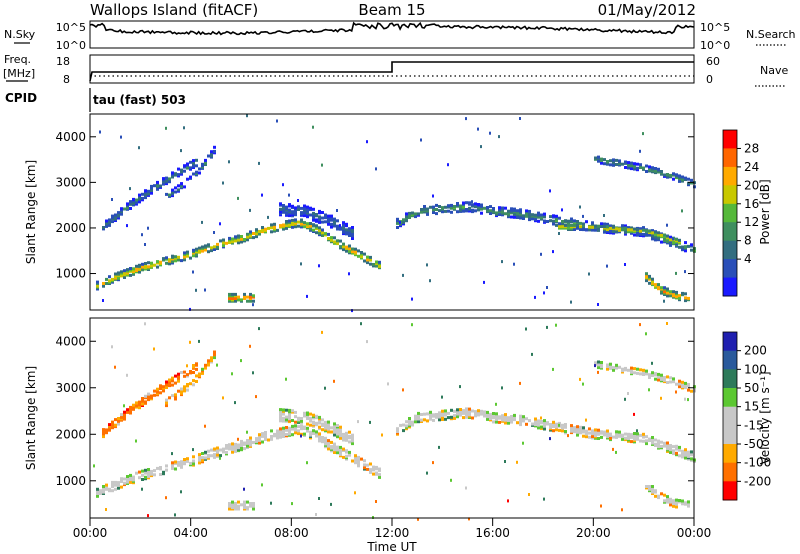 This screenshot has width=800, height=554. Describe the element at coordinates (392, 28) in the screenshot. I see `nsky-trace` at that location.